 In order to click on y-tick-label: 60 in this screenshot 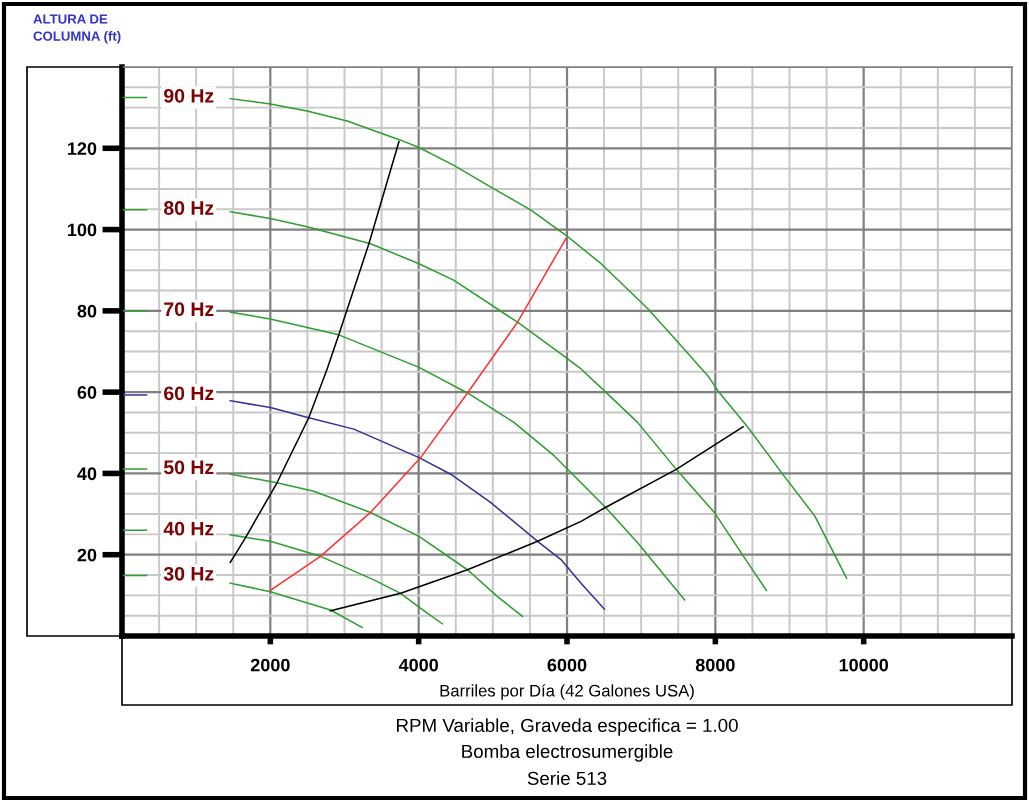, I will do `click(87, 392)`.